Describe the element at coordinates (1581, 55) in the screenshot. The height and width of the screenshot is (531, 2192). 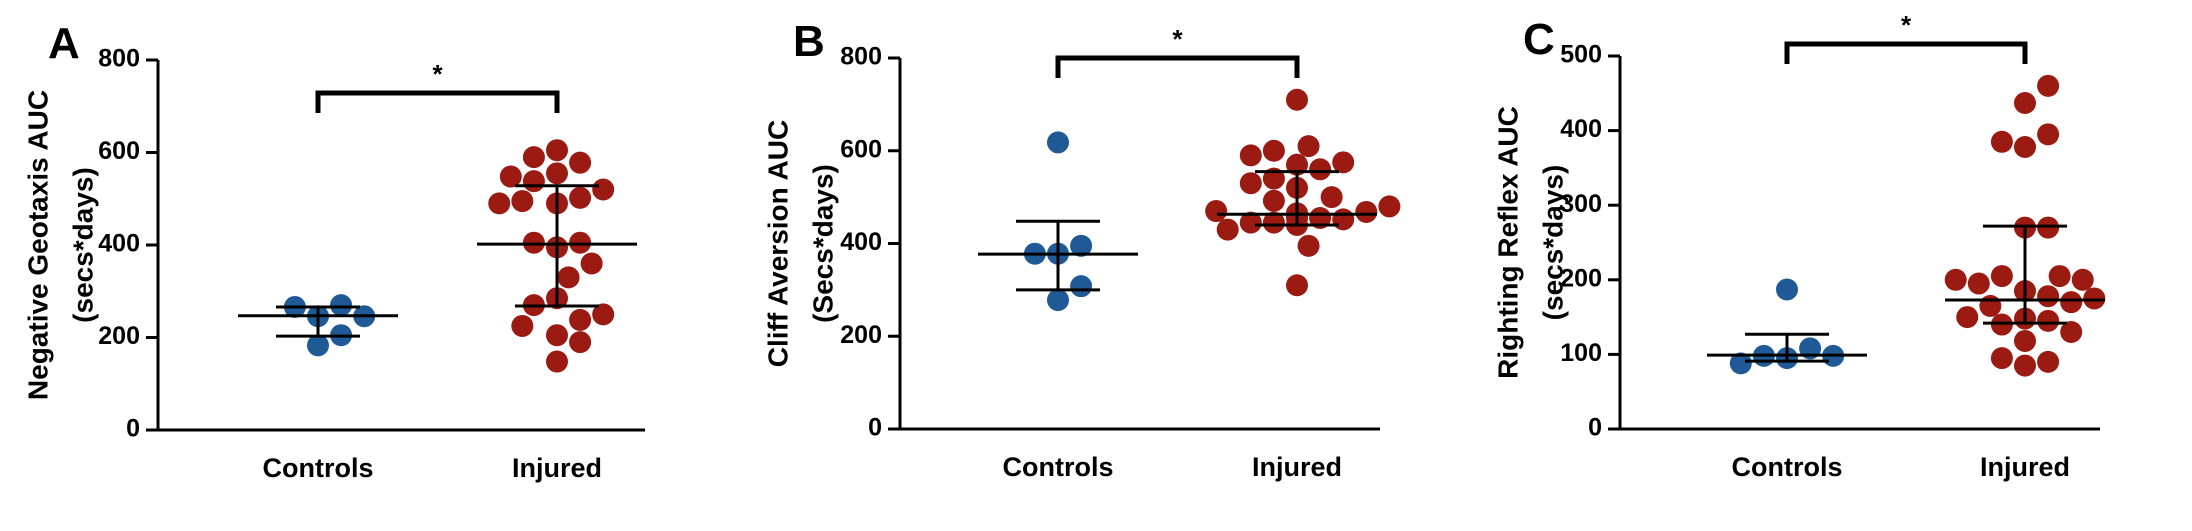
I see `y-tick-label: 500` at that location.